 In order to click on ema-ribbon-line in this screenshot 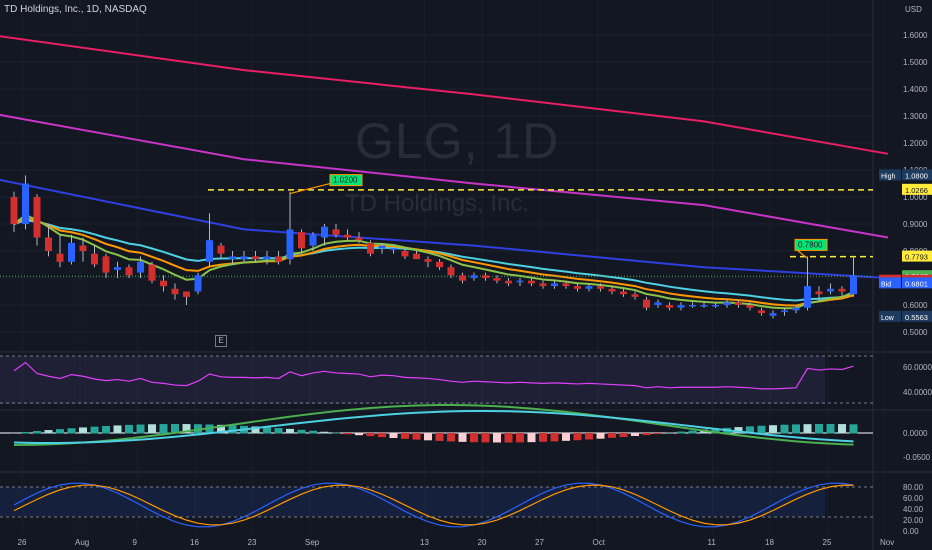, I will do `click(433, 262)`.